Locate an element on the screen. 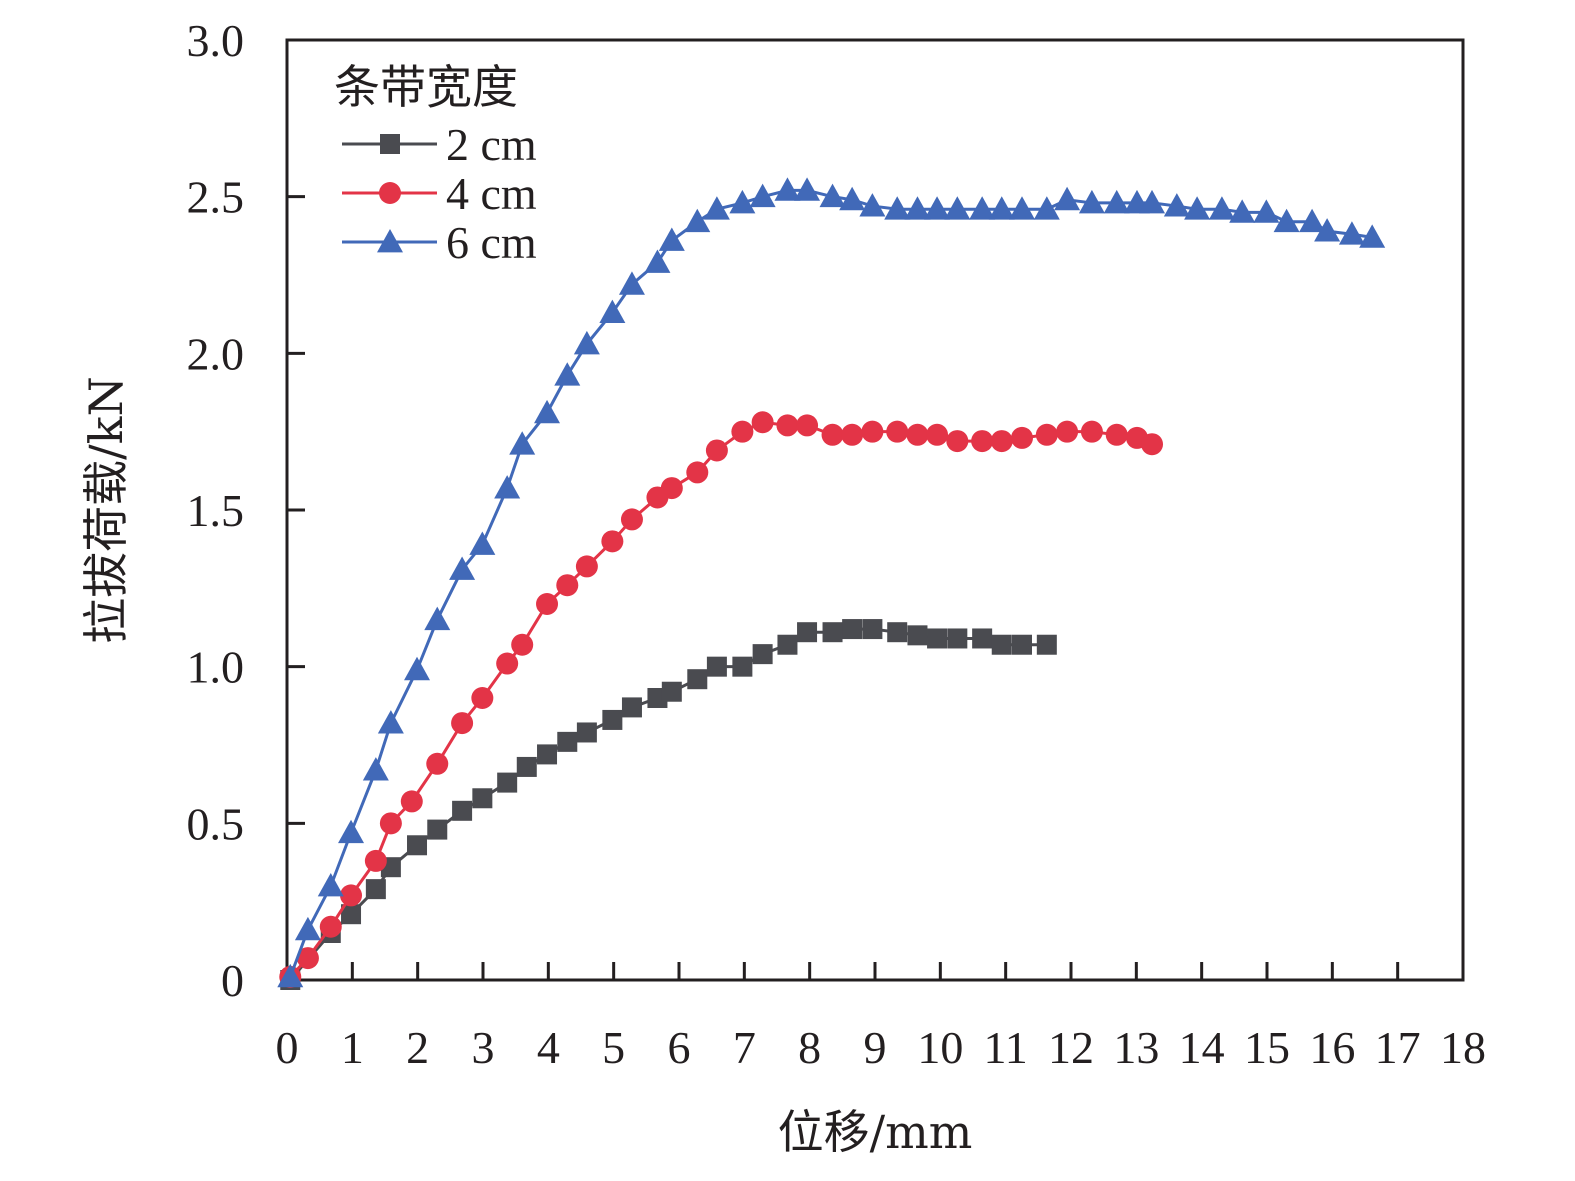 This screenshot has height=1181, width=1575. x-tick-label: 7 is located at coordinates (744, 1047).